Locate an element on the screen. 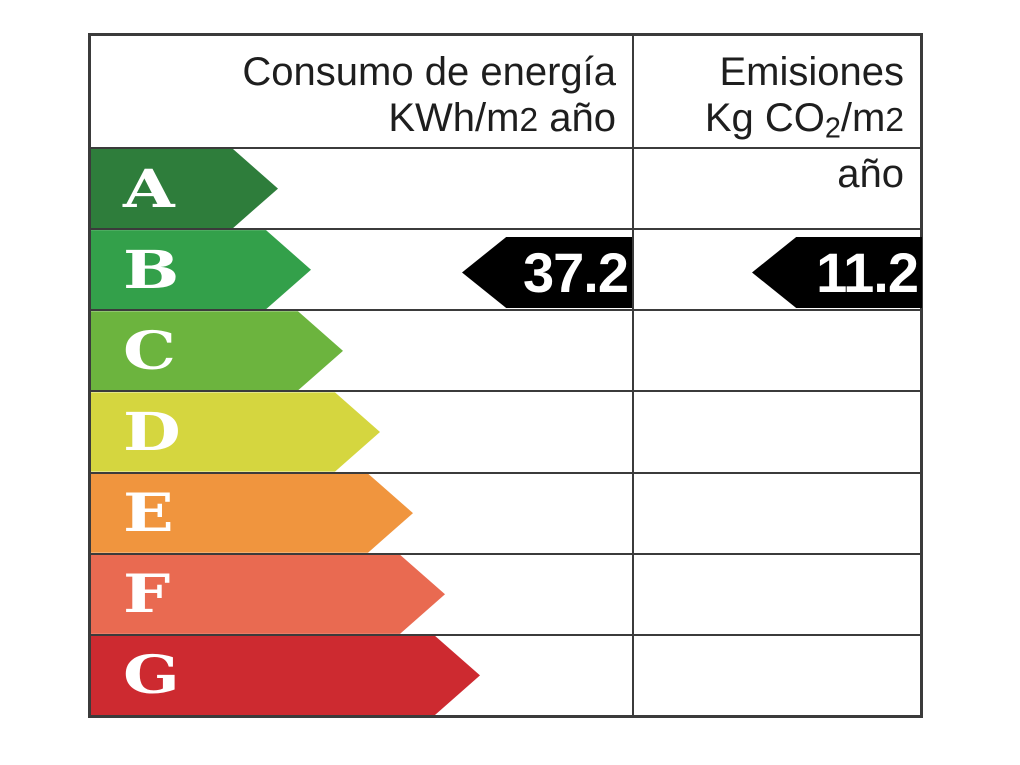 The height and width of the screenshot is (765, 1020). grade-letter-a: A is located at coordinates (149, 189).